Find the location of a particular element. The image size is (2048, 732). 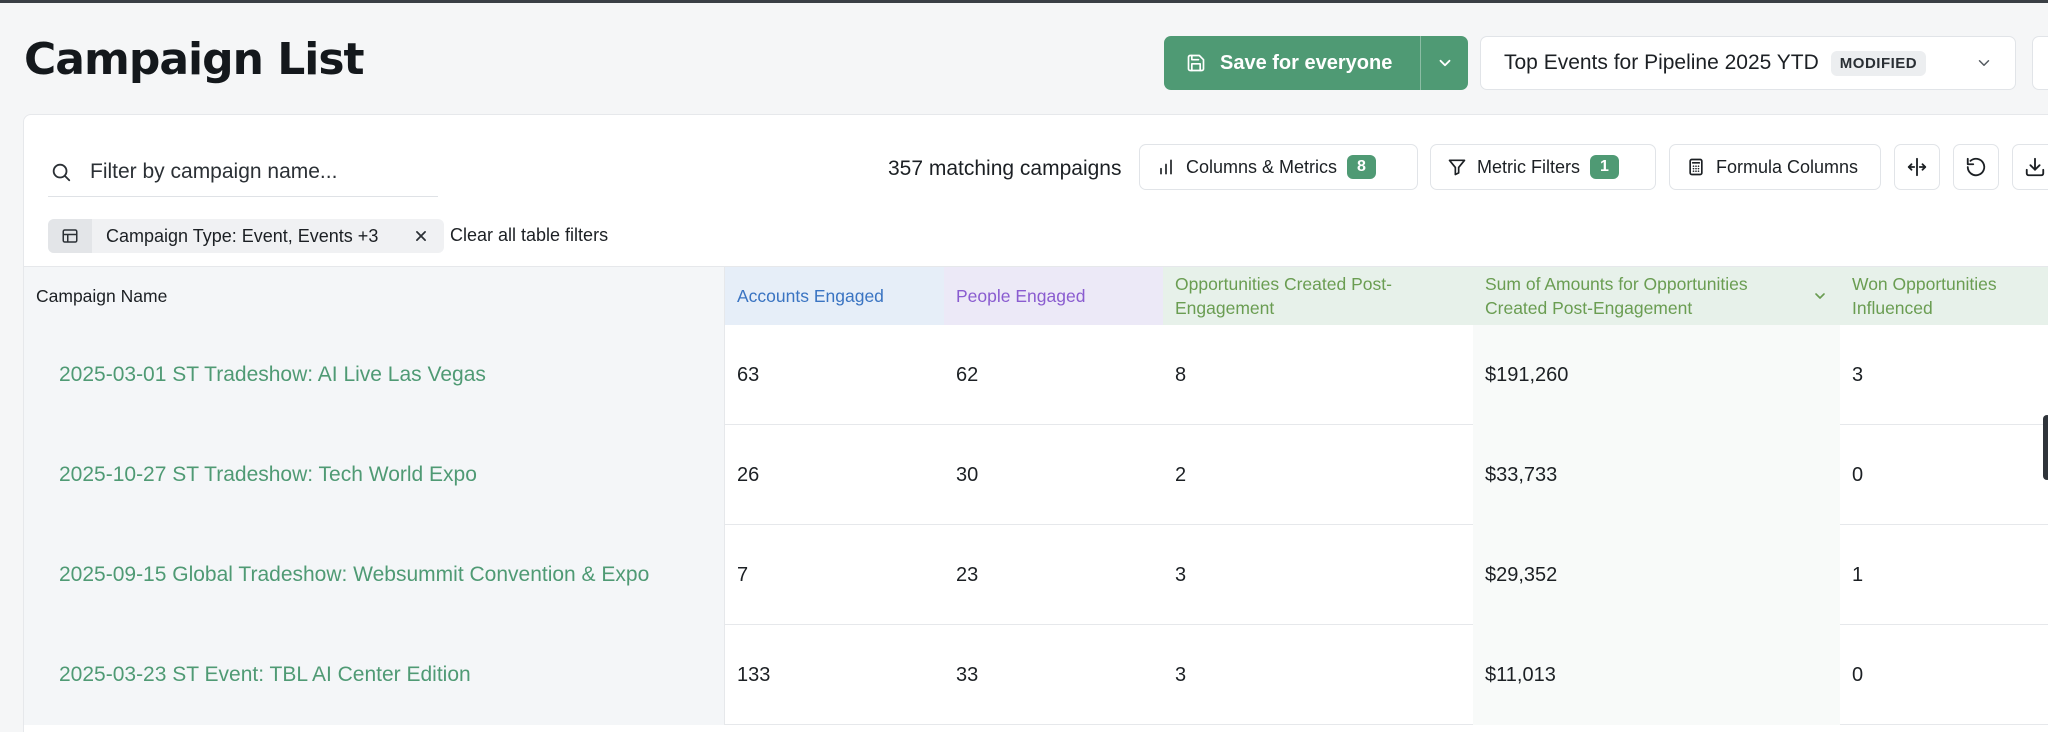

metric-filters-label: Metric Filters is located at coordinates (1528, 166).